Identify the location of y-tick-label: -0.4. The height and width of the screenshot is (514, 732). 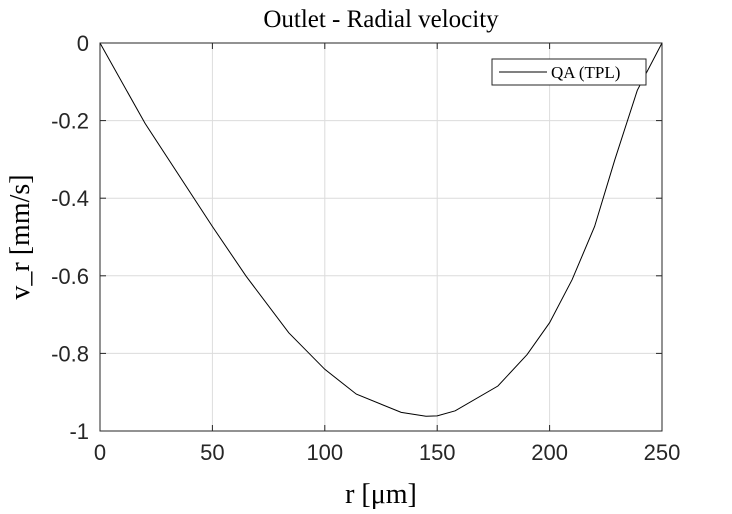
(70, 198).